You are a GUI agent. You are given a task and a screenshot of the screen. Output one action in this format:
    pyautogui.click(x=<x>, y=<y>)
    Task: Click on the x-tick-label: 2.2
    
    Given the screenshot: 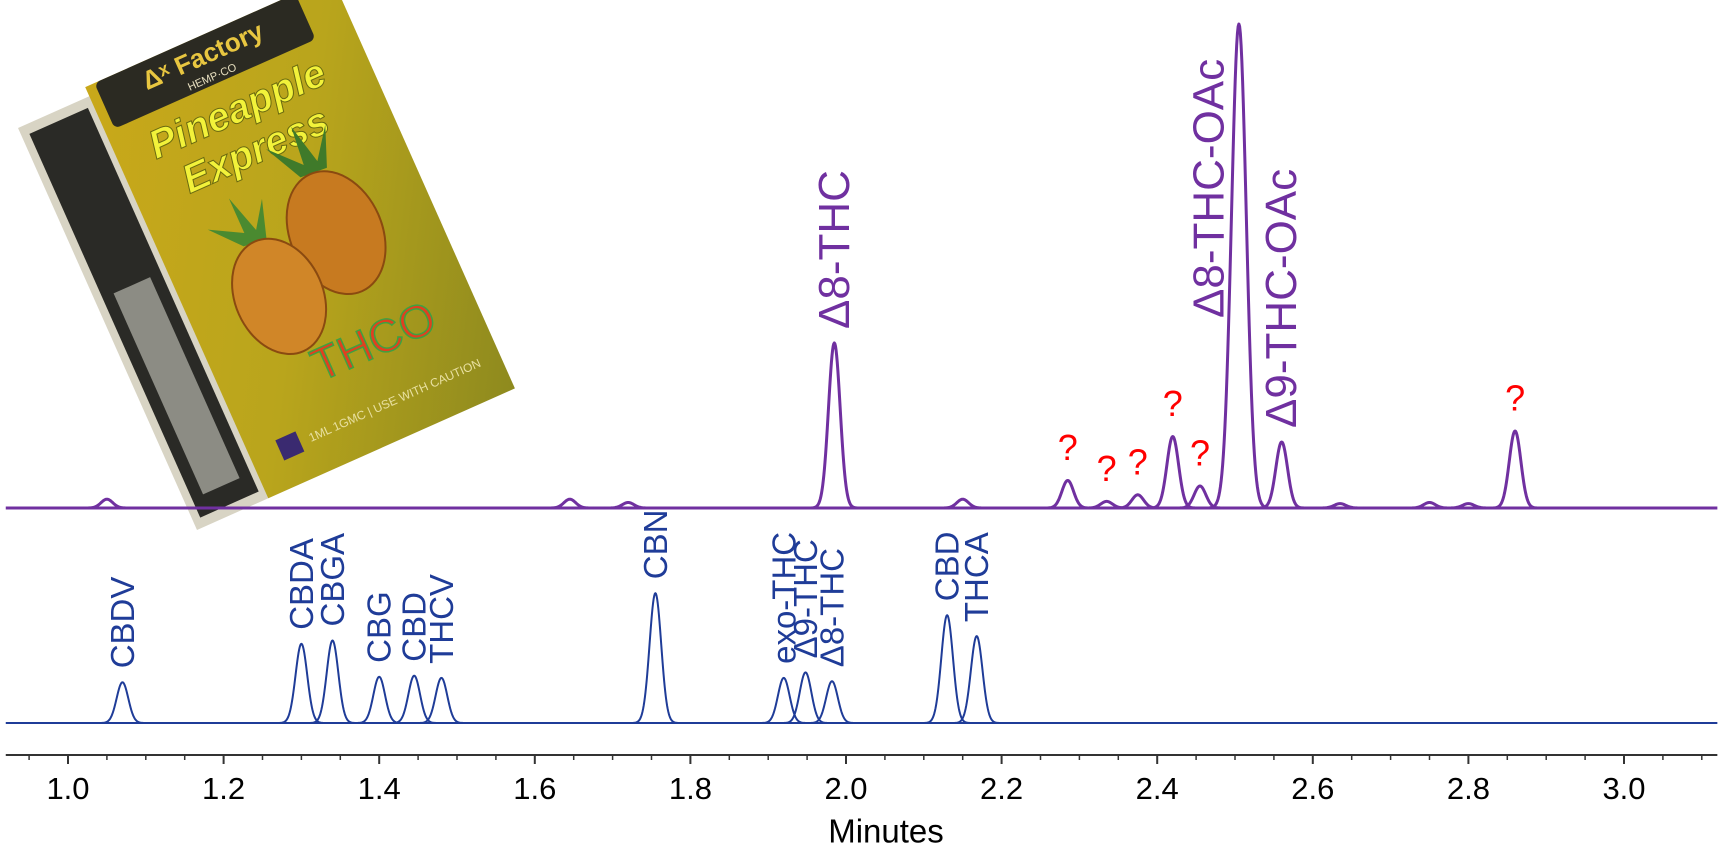 What is the action you would take?
    pyautogui.click(x=1001, y=788)
    